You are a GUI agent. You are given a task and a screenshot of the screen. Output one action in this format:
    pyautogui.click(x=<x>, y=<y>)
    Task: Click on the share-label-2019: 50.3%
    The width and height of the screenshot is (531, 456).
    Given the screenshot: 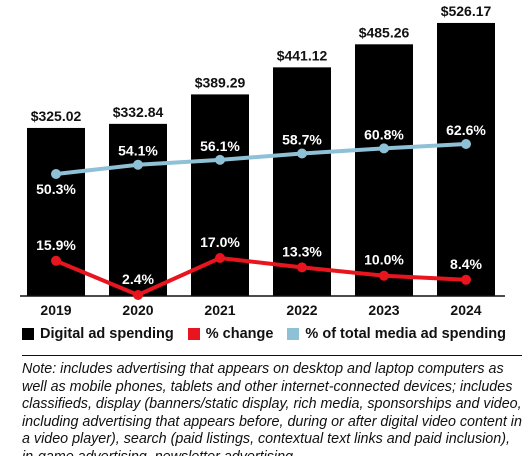 What is the action you would take?
    pyautogui.click(x=56, y=189)
    